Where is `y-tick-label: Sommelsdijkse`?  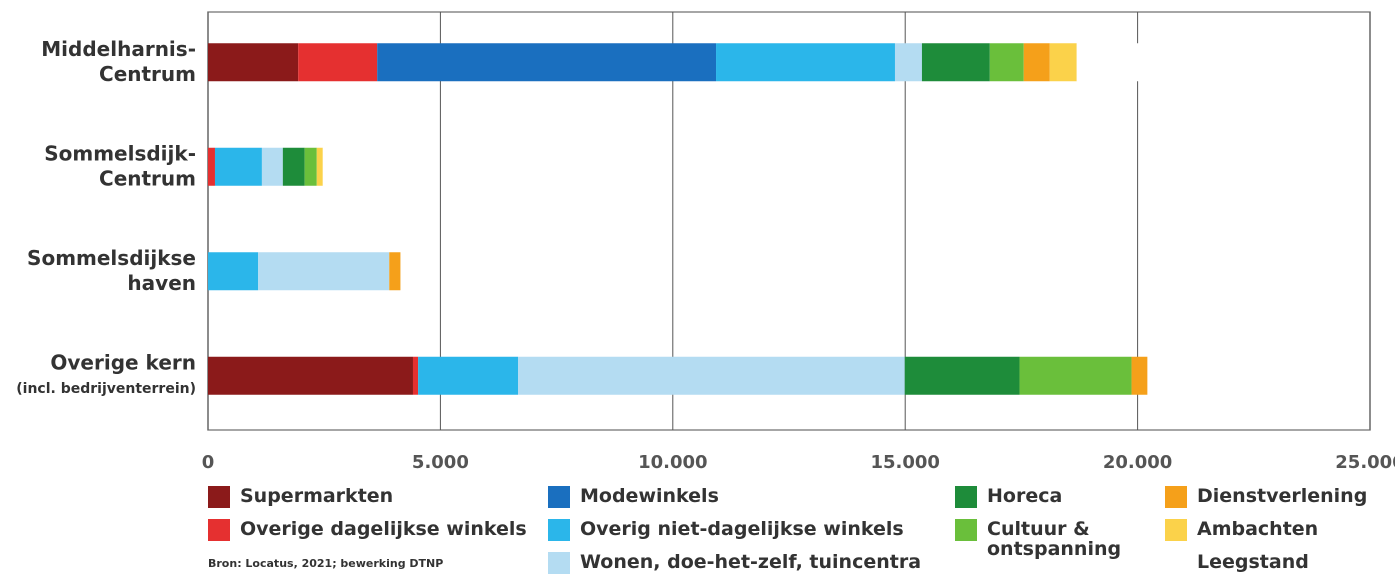 y-tick-label: Sommelsdijkse is located at coordinates (111, 258).